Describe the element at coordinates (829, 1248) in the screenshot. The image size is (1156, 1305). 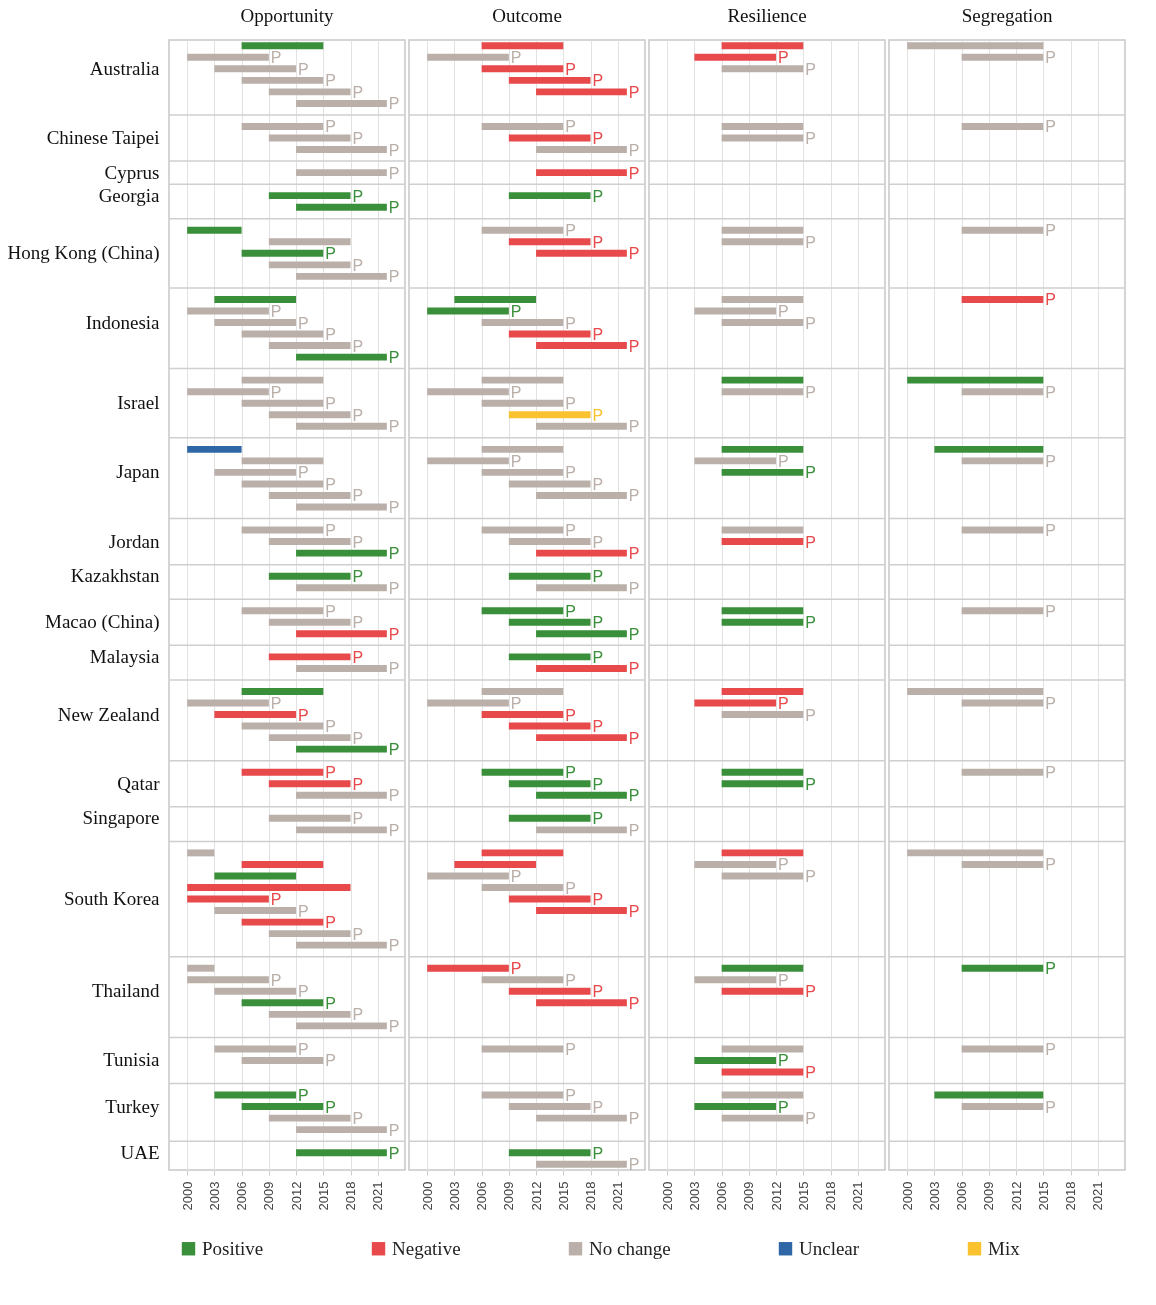
I see `legend-label: Unclear` at that location.